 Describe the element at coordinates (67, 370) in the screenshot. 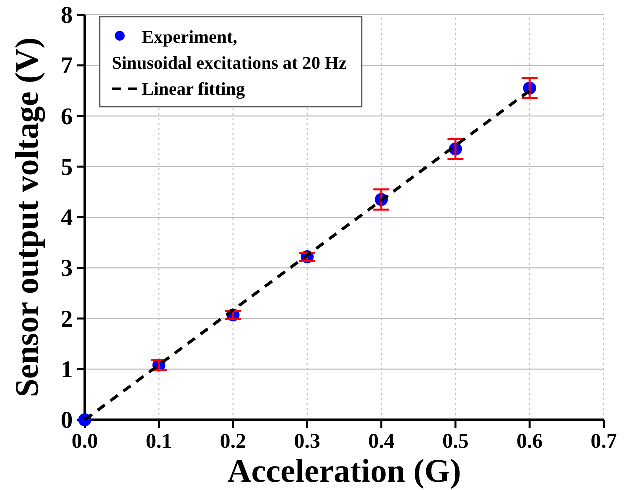

I see `y-tick-label: 1` at that location.